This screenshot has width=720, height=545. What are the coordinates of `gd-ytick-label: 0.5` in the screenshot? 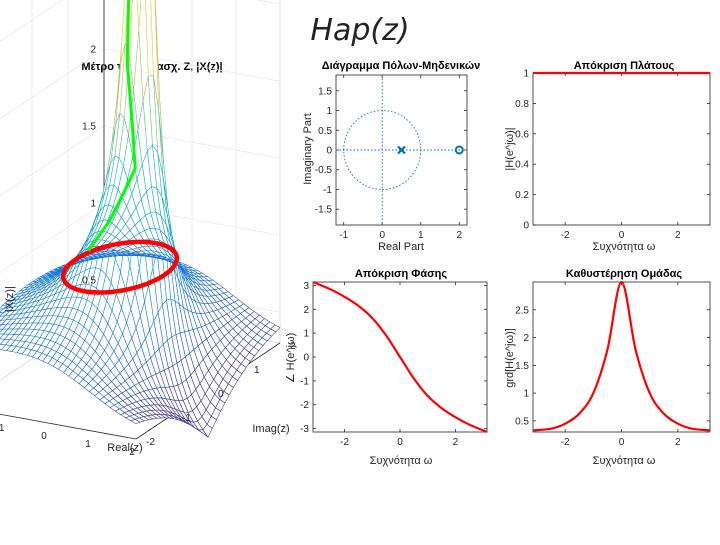 It's located at (522, 421).